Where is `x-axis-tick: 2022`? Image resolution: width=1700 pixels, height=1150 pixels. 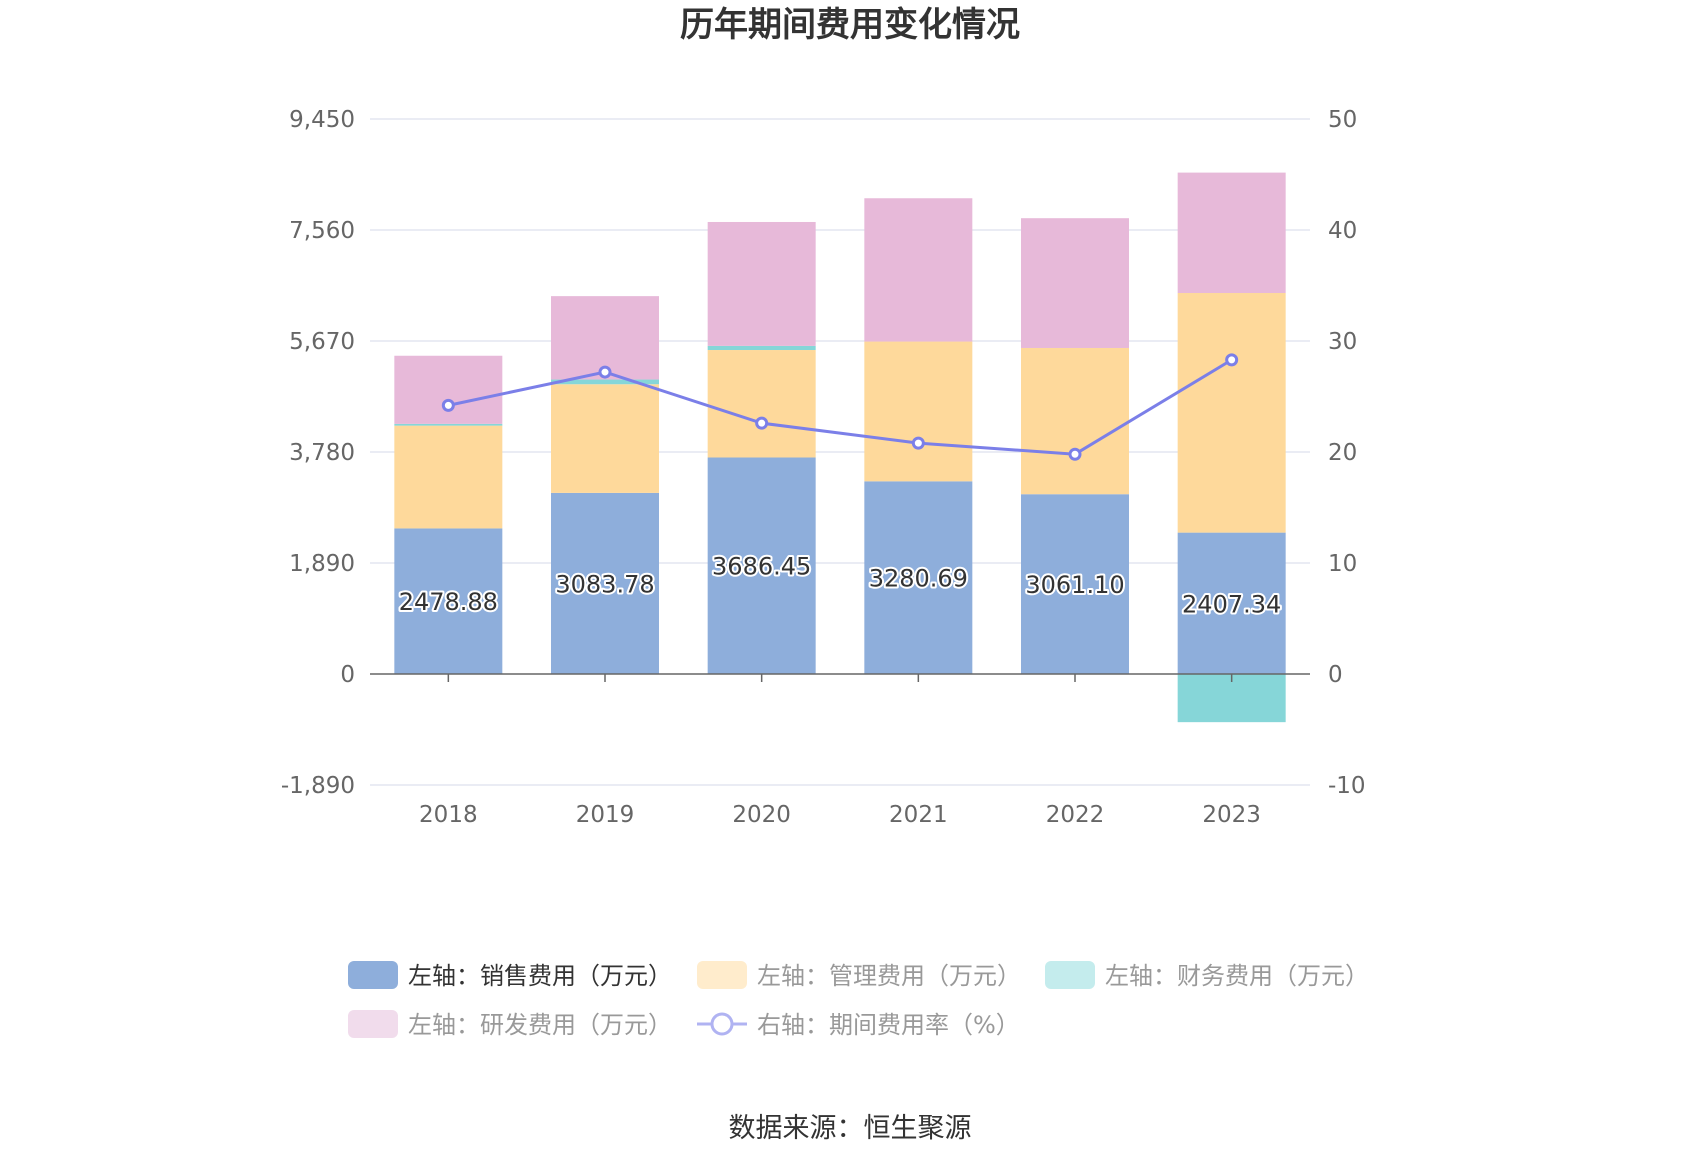 x-axis-tick: 2022 is located at coordinates (1075, 815).